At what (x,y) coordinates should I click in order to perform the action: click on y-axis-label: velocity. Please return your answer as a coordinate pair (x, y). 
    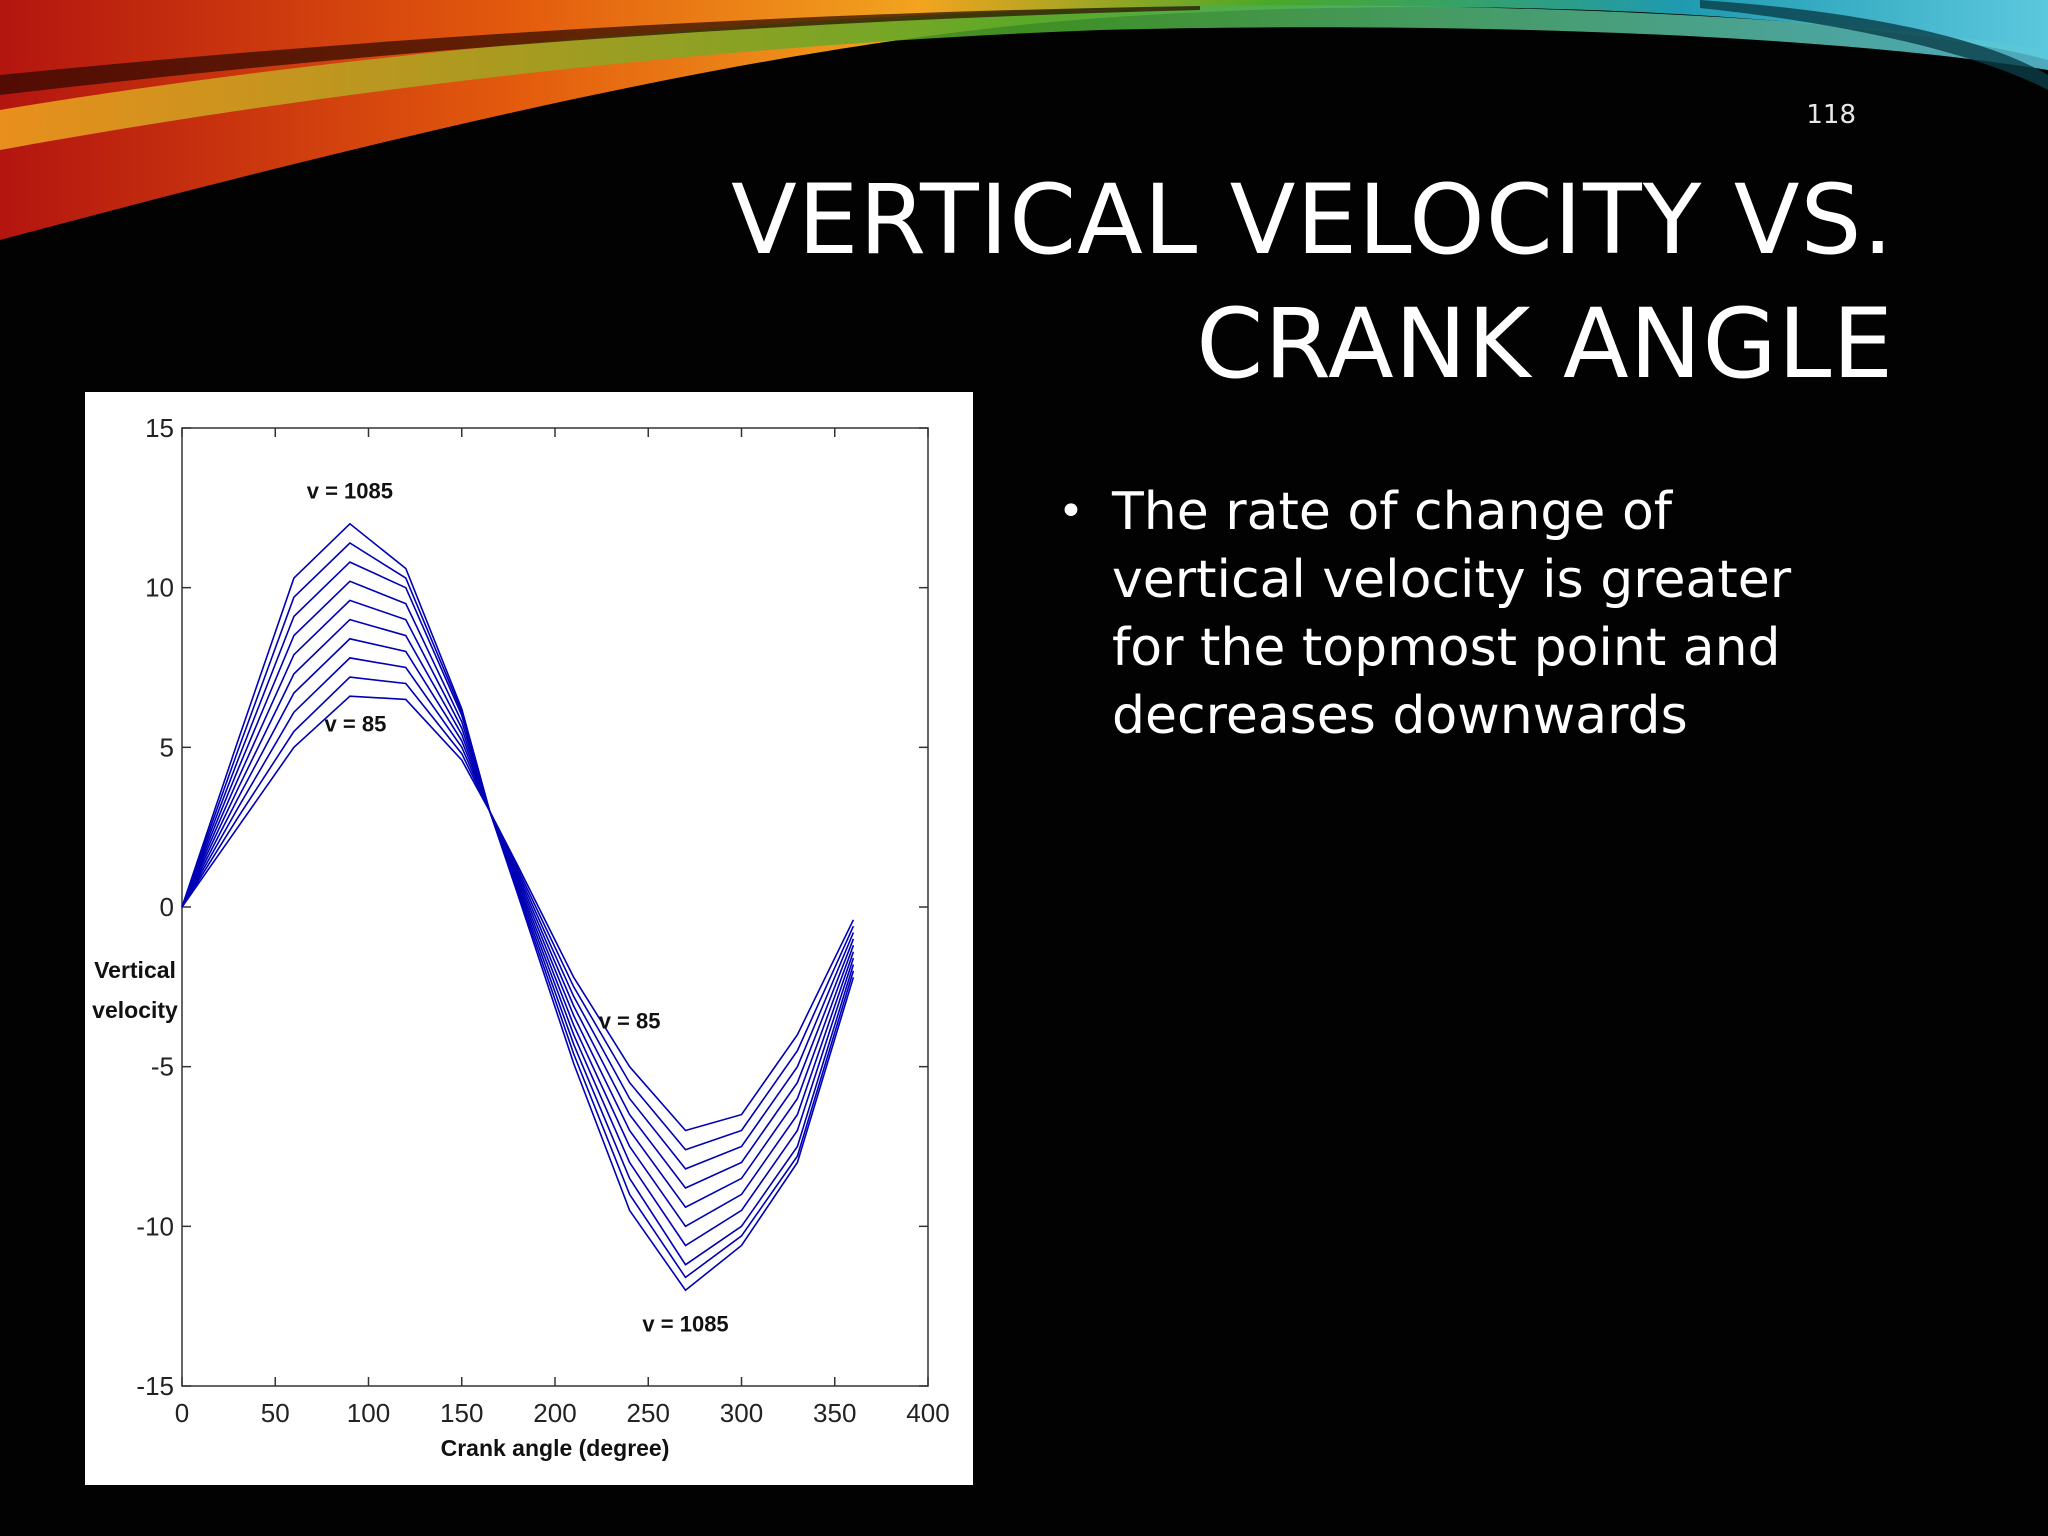
    Looking at the image, I should click on (135, 1010).